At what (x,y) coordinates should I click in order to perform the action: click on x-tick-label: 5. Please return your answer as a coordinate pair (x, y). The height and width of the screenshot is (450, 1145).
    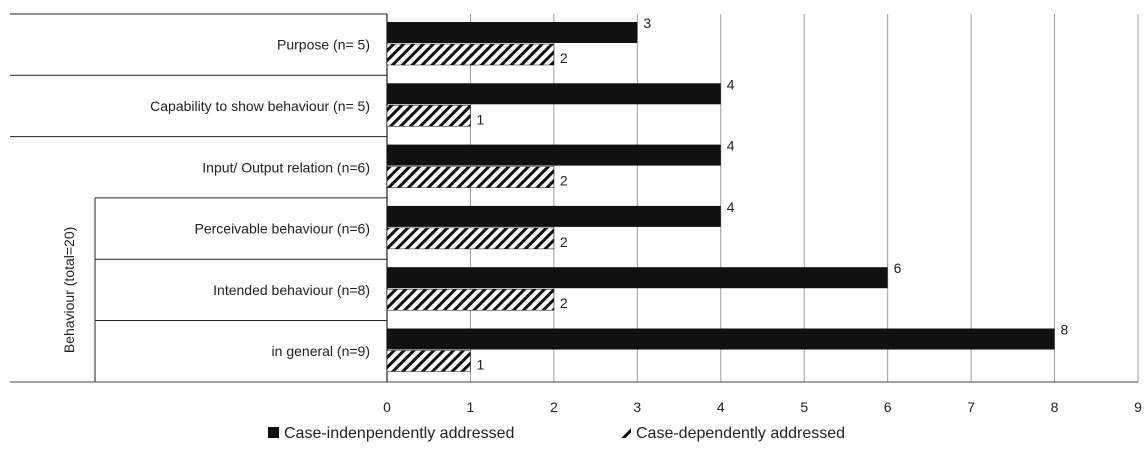
    Looking at the image, I should click on (804, 407).